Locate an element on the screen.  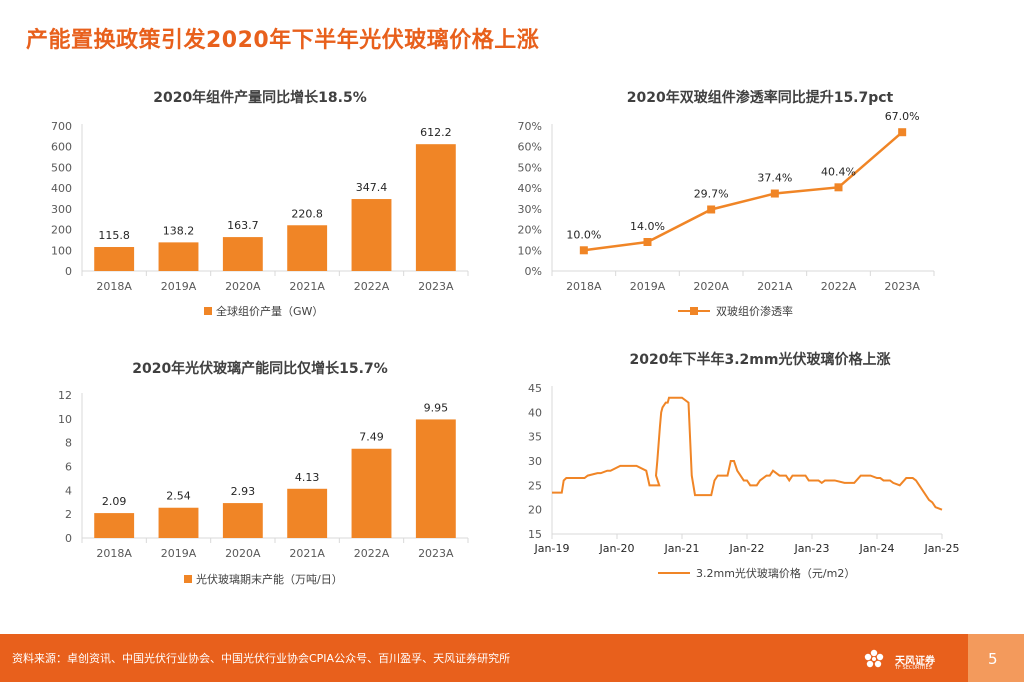
logo-text: 天风证券 is located at coordinates (915, 661).